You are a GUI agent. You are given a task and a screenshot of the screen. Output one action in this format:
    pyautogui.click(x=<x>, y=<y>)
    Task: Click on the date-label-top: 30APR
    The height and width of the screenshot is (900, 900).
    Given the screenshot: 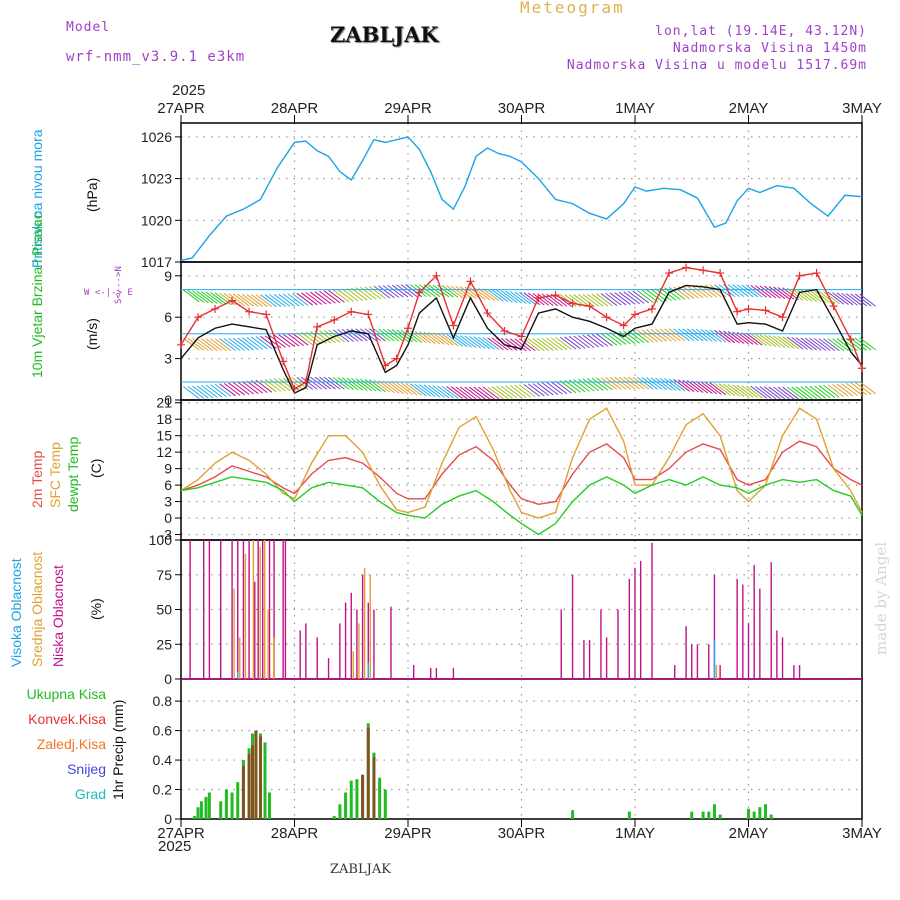 What is the action you would take?
    pyautogui.click(x=522, y=108)
    